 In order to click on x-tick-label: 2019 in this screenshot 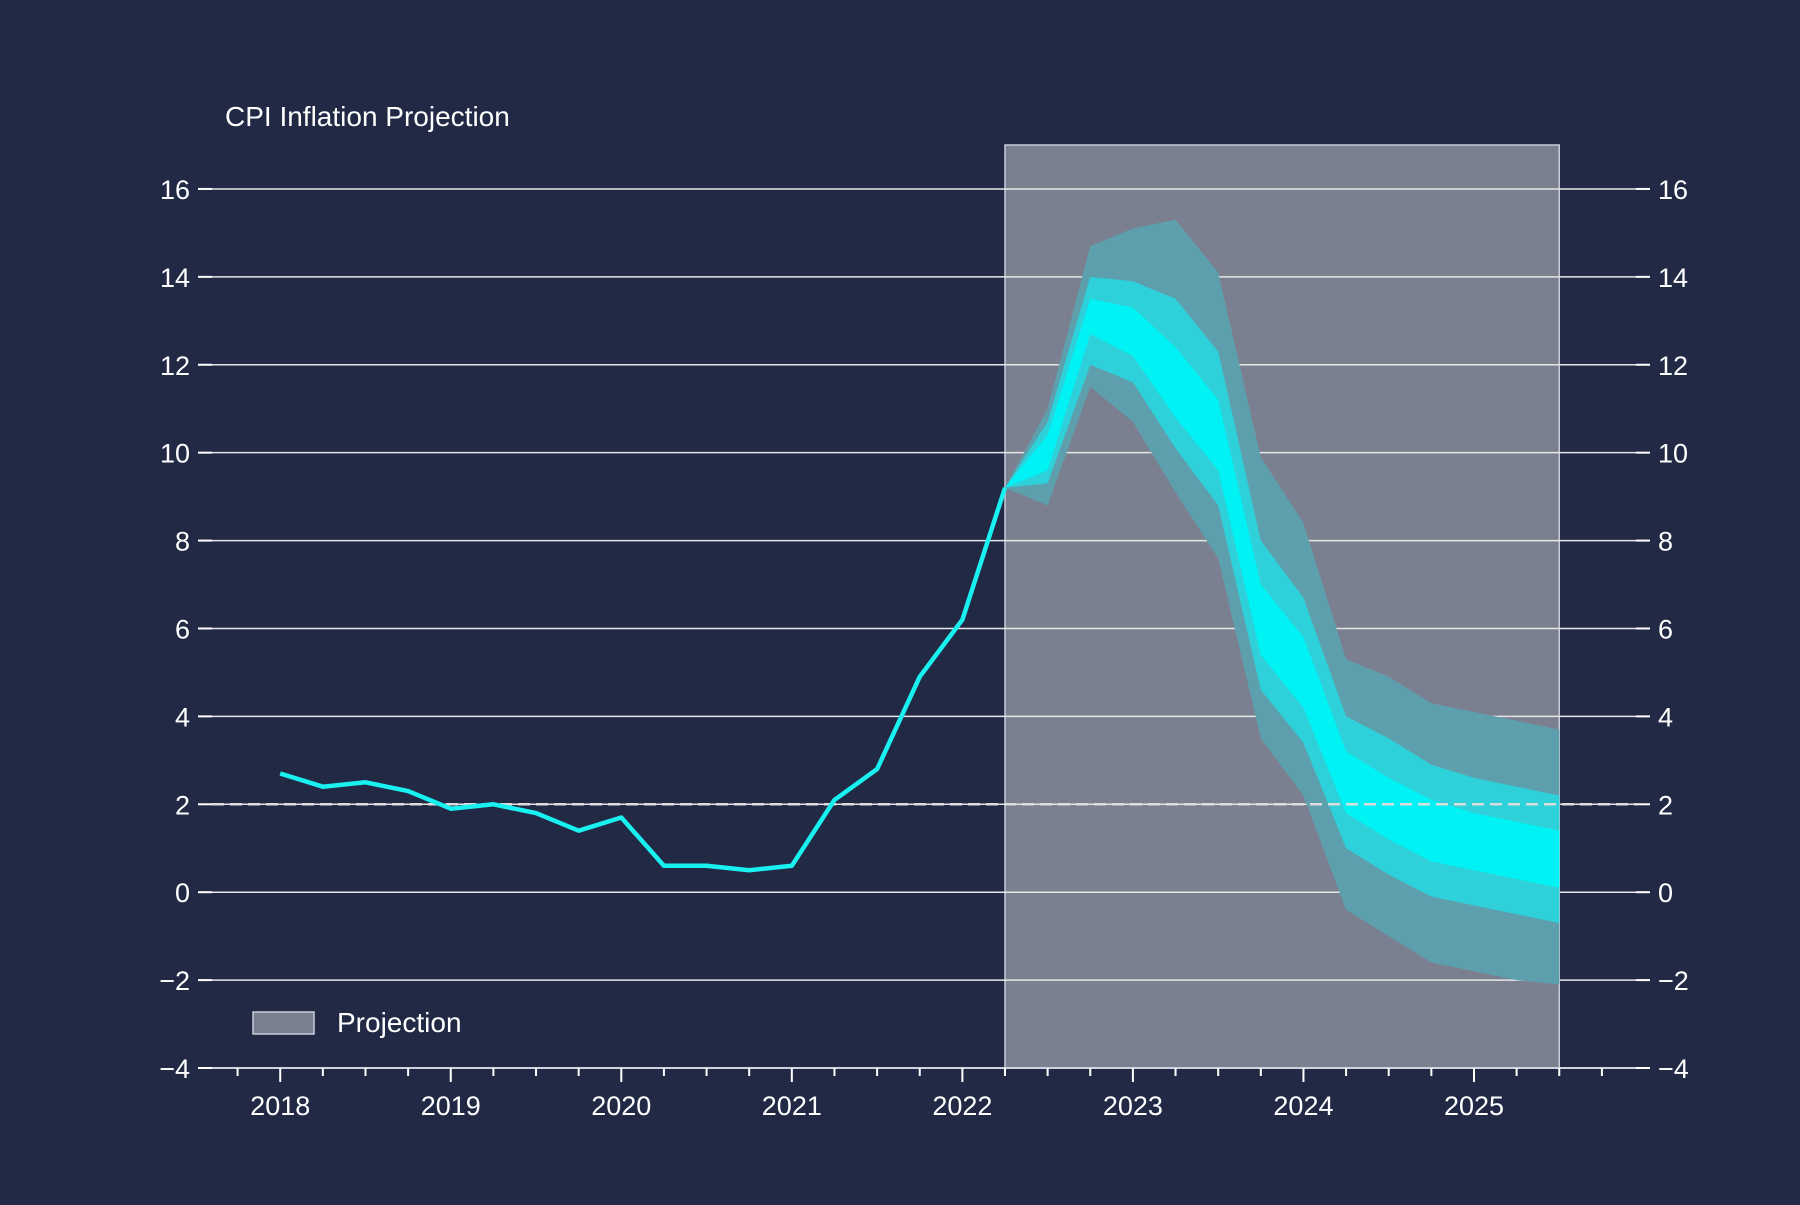, I will do `click(451, 1106)`.